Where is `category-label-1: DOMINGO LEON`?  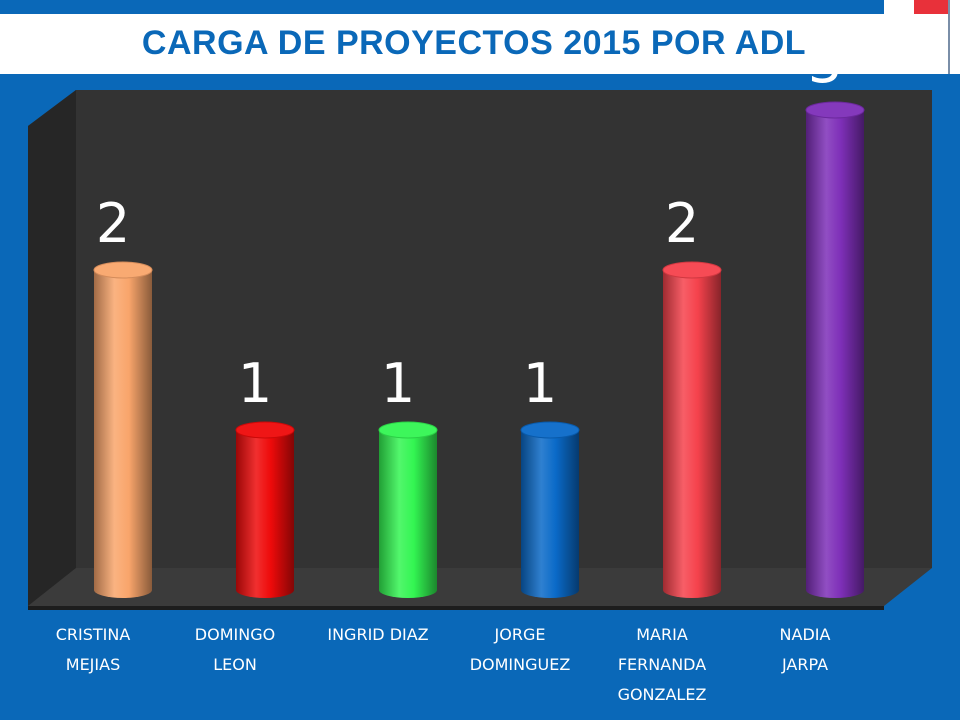
category-label-1: DOMINGO LEON is located at coordinates (235, 649).